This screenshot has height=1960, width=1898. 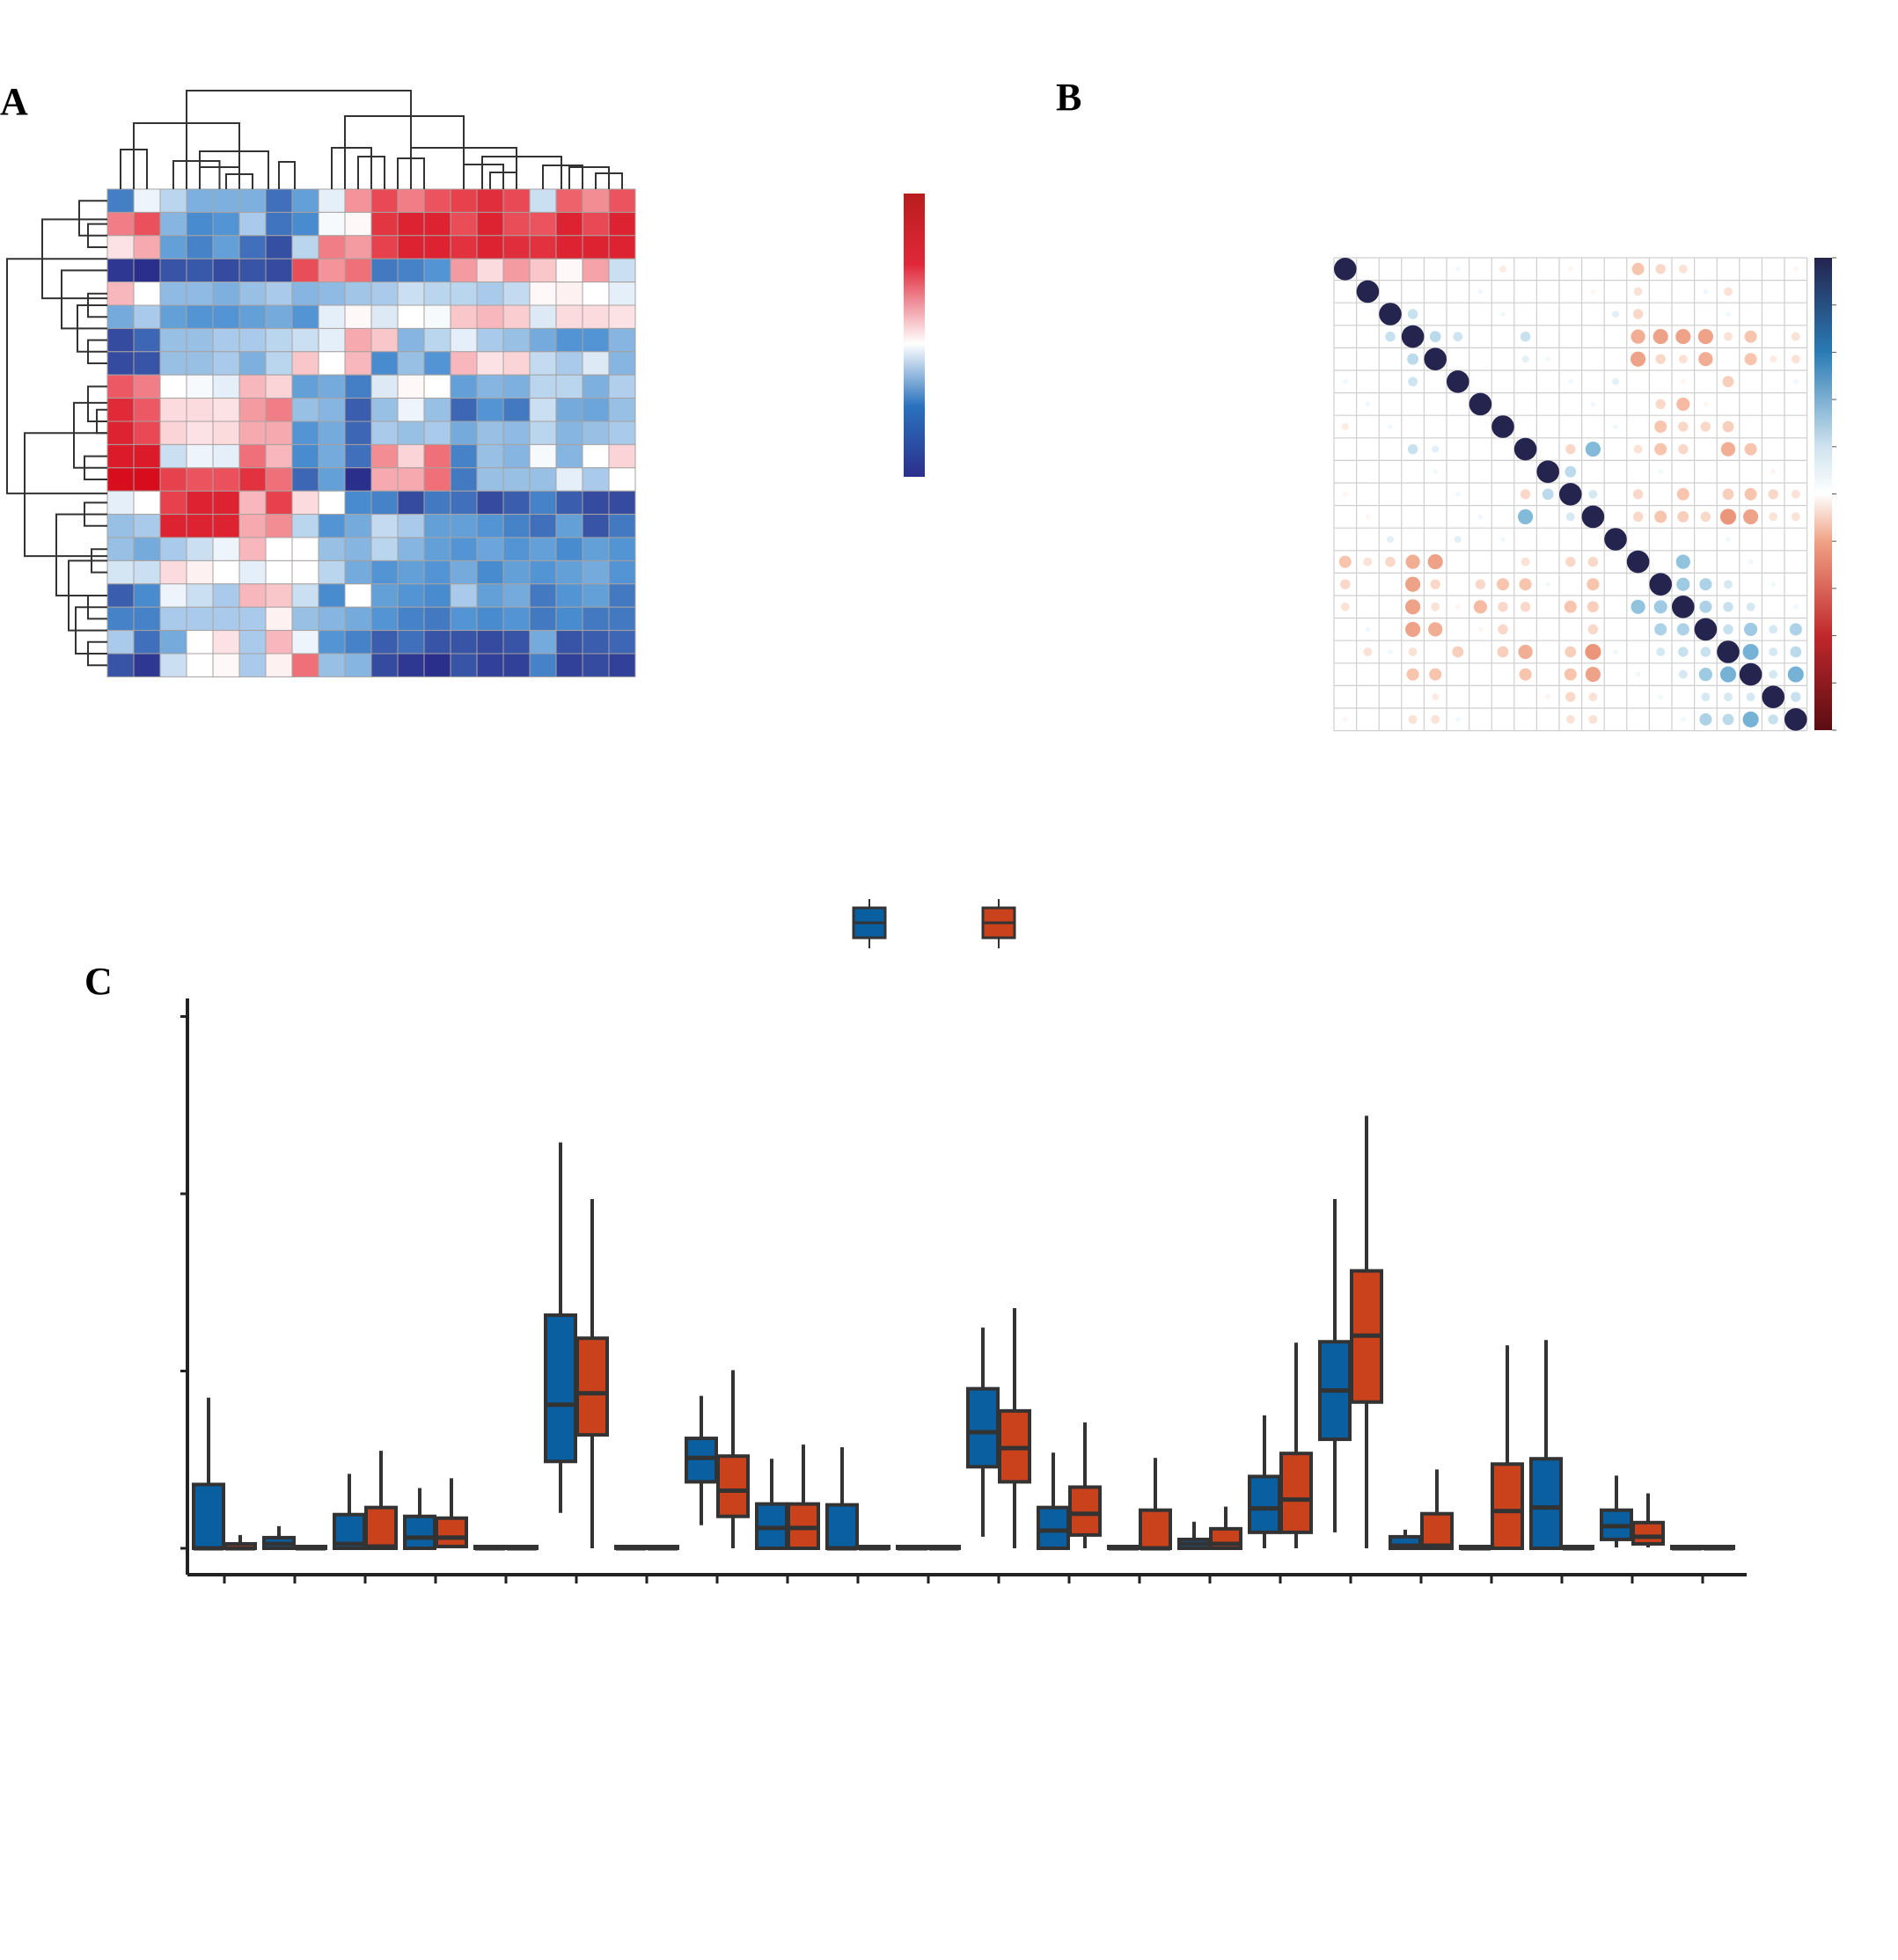 I want to click on box-n, so click(x=419, y=1532).